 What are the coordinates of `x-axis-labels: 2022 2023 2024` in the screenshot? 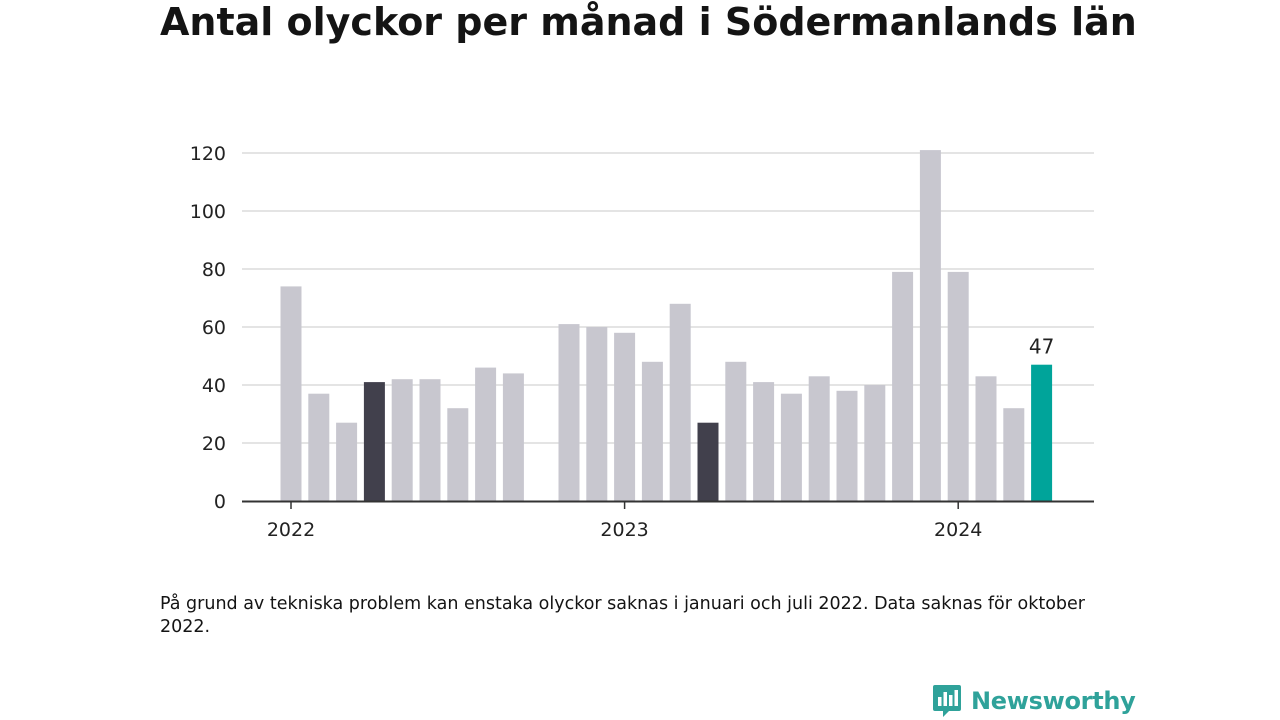 It's located at (625, 530).